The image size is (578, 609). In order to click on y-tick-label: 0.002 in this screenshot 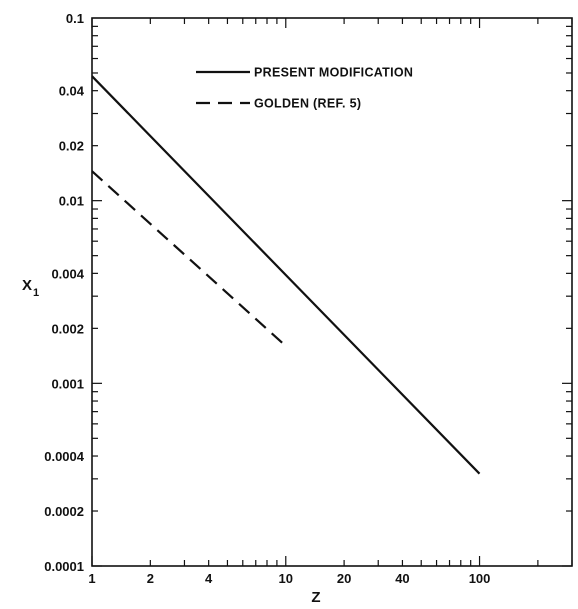, I will do `click(67, 328)`.